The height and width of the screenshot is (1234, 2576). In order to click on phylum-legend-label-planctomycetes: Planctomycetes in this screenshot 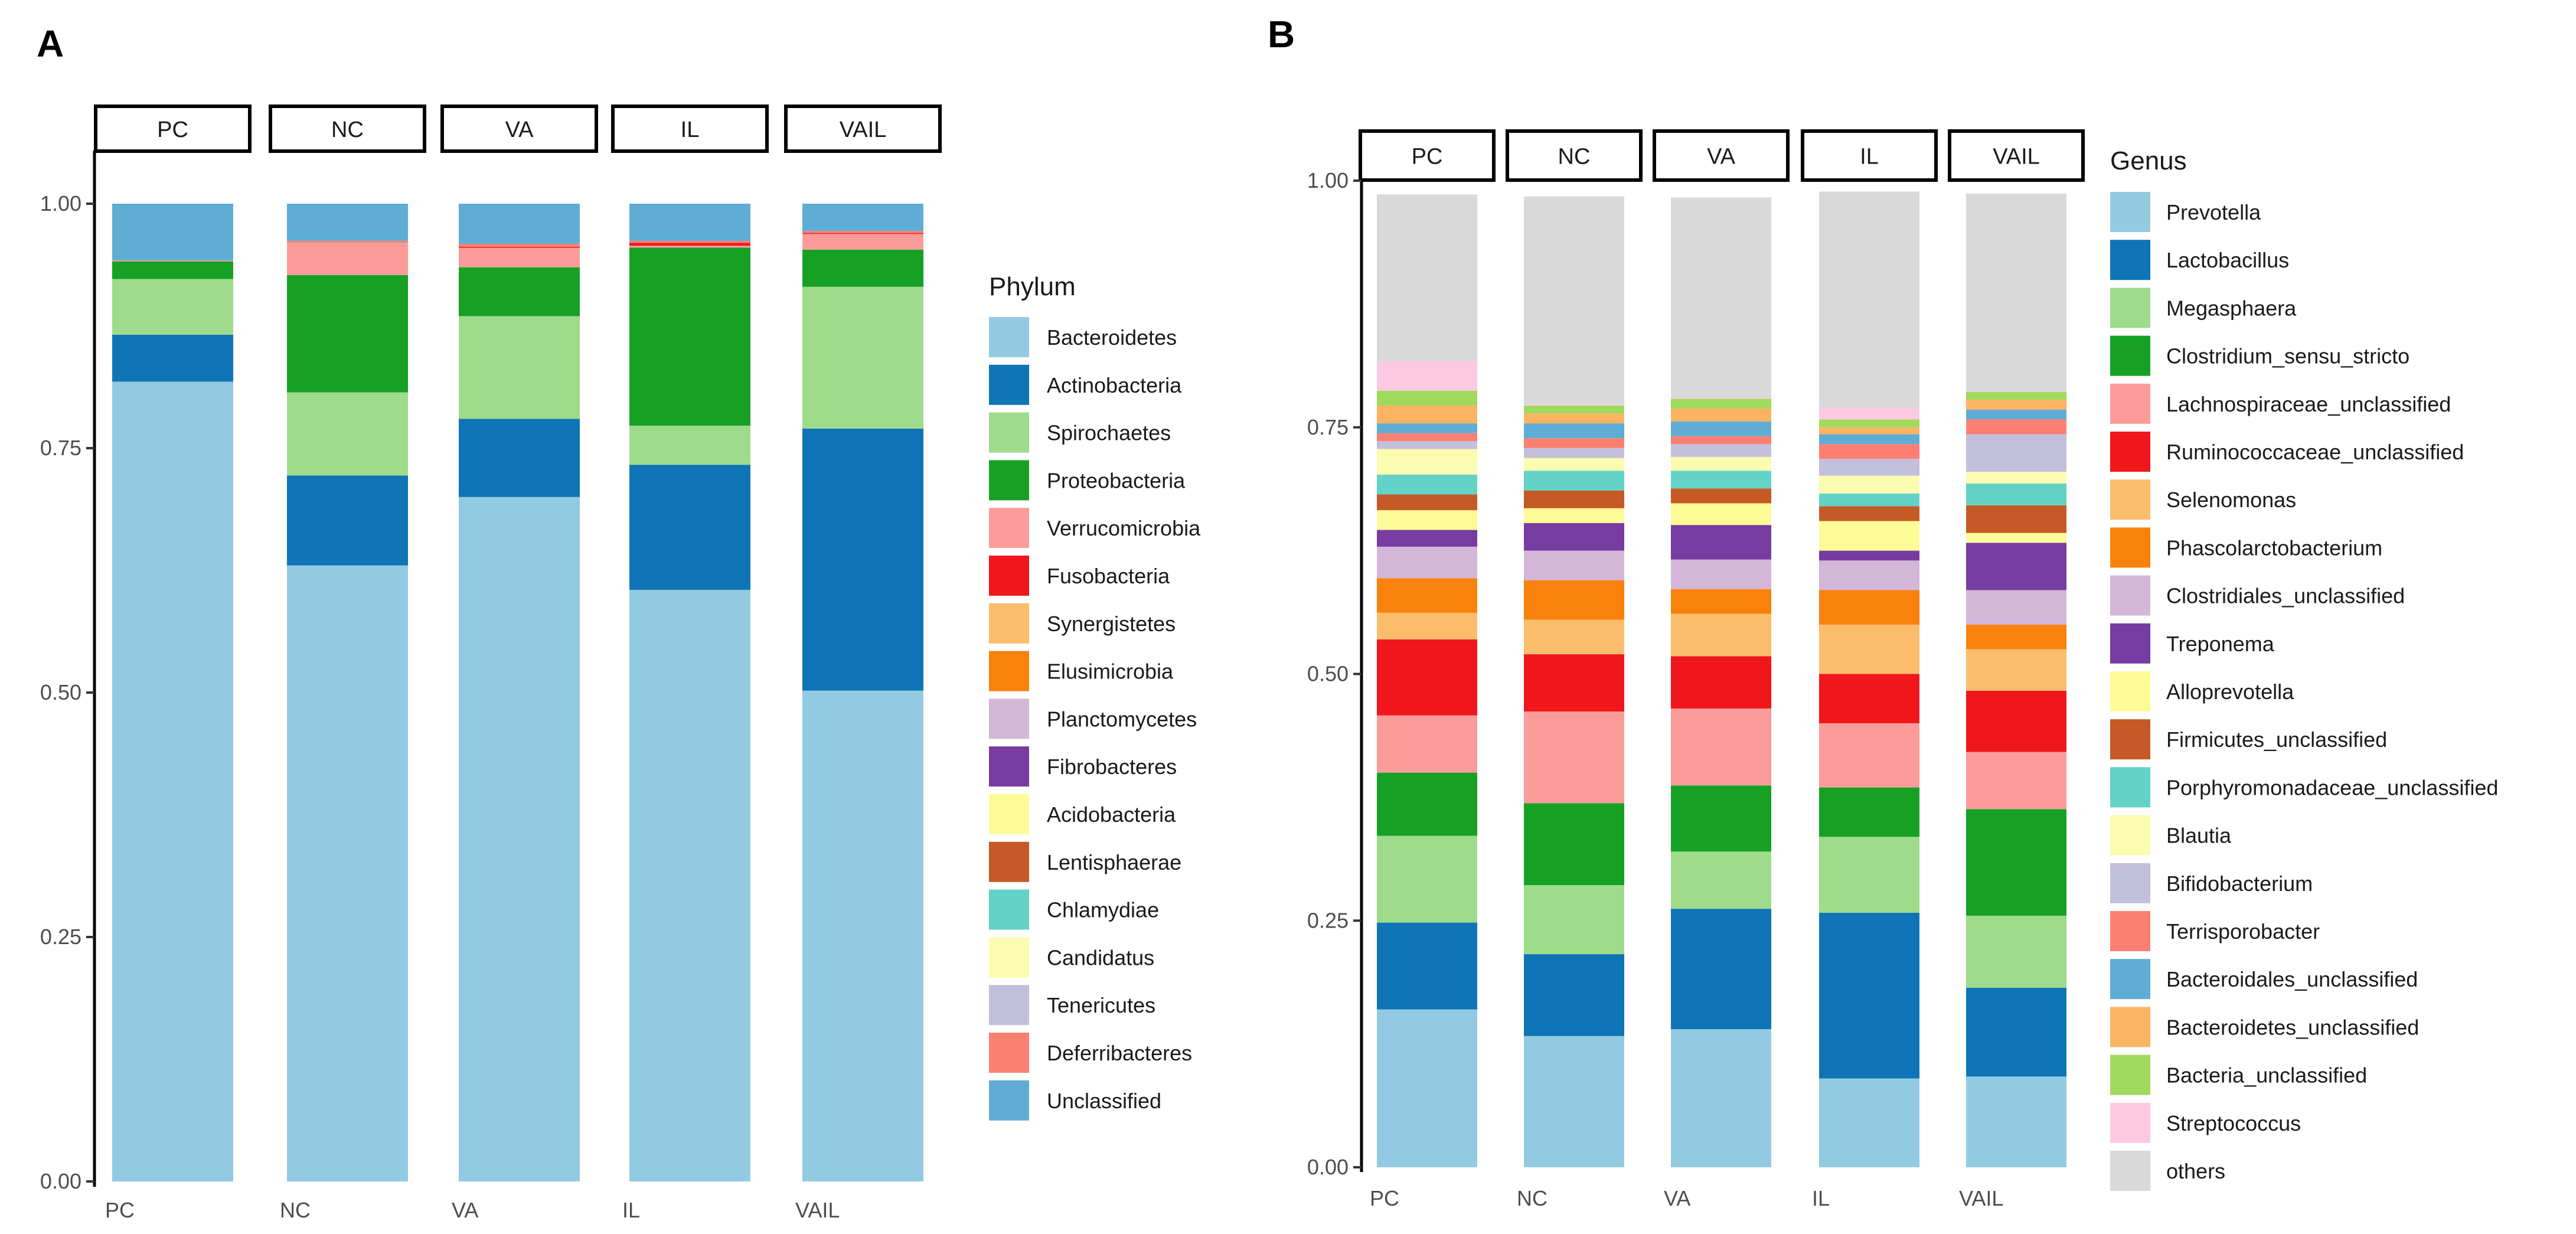, I will do `click(1122, 719)`.